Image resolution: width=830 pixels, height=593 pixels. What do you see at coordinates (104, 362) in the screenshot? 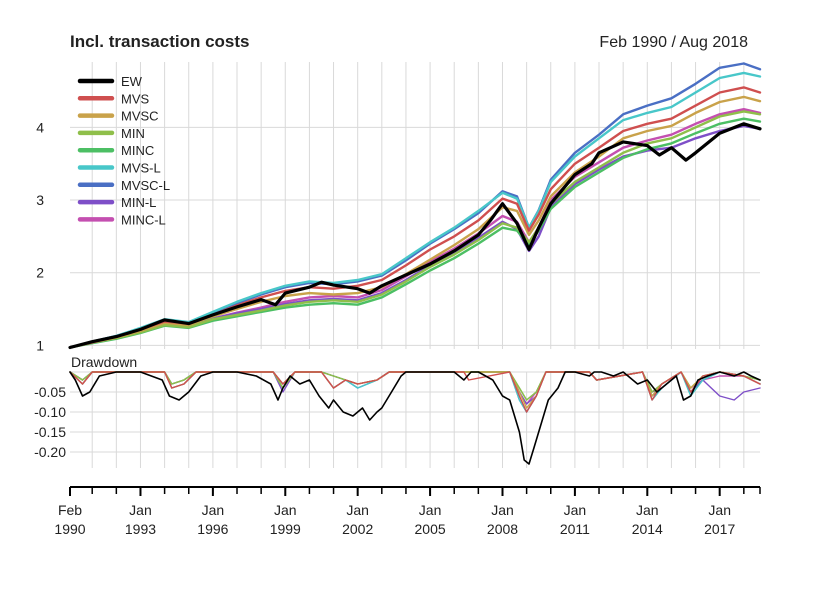
I see `drawdown-panel-label: Drawdown` at bounding box center [104, 362].